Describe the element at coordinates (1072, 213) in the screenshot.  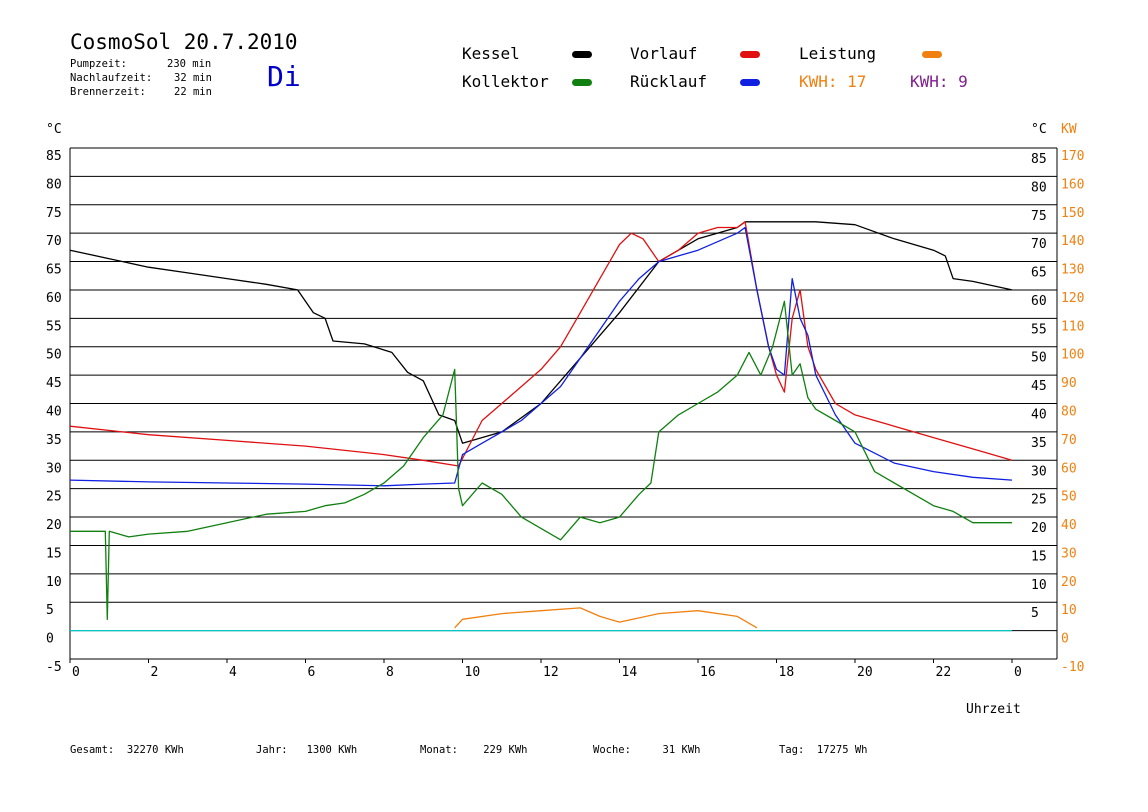
I see `y-tick-right-kw: 150` at that location.